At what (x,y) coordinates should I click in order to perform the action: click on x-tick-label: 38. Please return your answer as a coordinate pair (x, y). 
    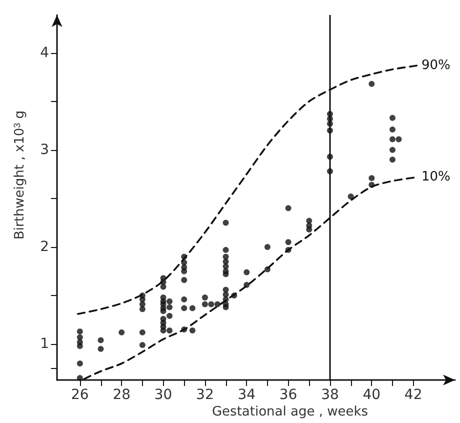
    Looking at the image, I should click on (330, 395).